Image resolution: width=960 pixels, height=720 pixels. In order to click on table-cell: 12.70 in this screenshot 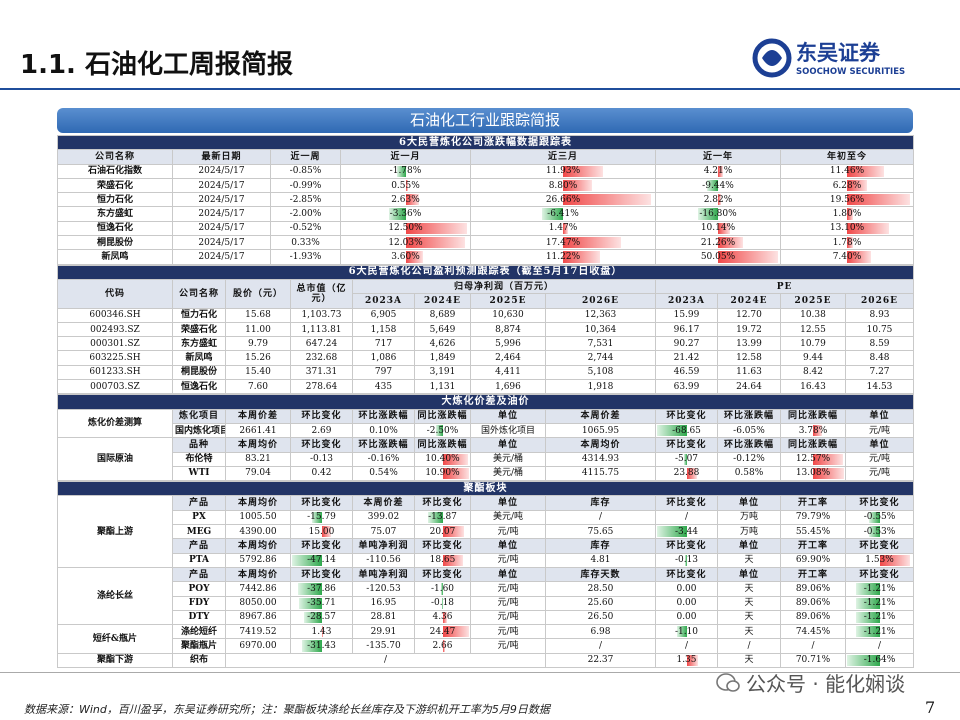, I will do `click(749, 315)`.